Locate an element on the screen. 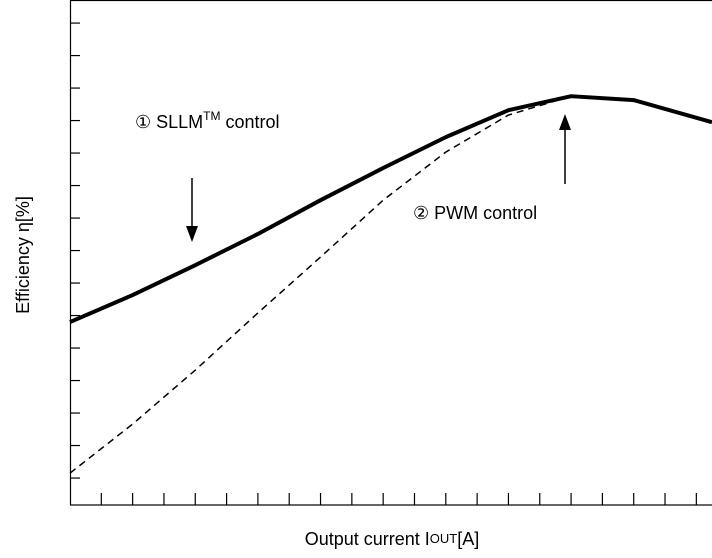  x-axis-label: Output current IOUT[A] is located at coordinates (392, 539).